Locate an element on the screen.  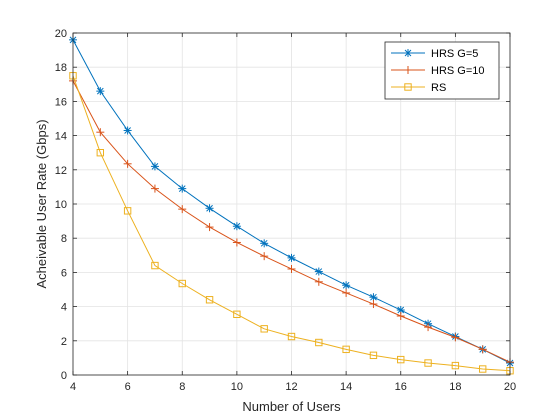
x-tick-label: 14 is located at coordinates (346, 387).